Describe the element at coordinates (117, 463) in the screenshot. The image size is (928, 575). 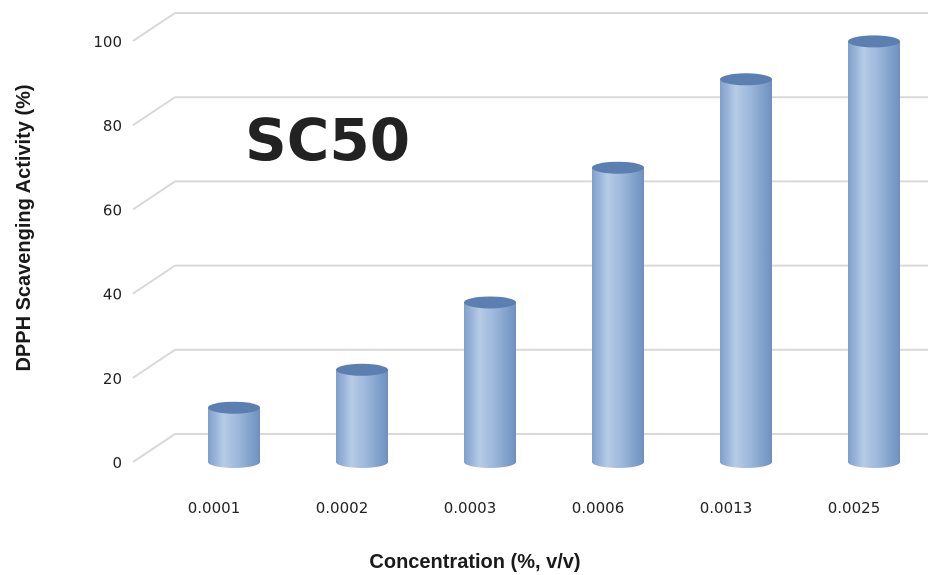
I see `y-tick-label: 0` at that location.